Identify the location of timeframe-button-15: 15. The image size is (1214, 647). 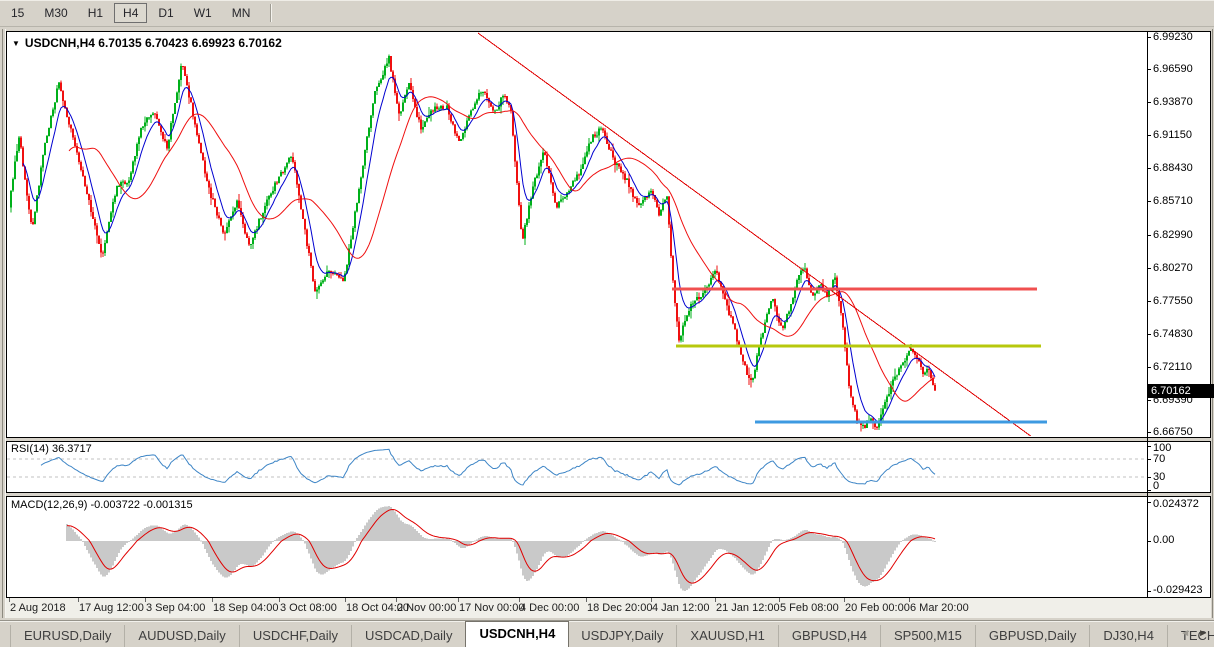
(18, 13).